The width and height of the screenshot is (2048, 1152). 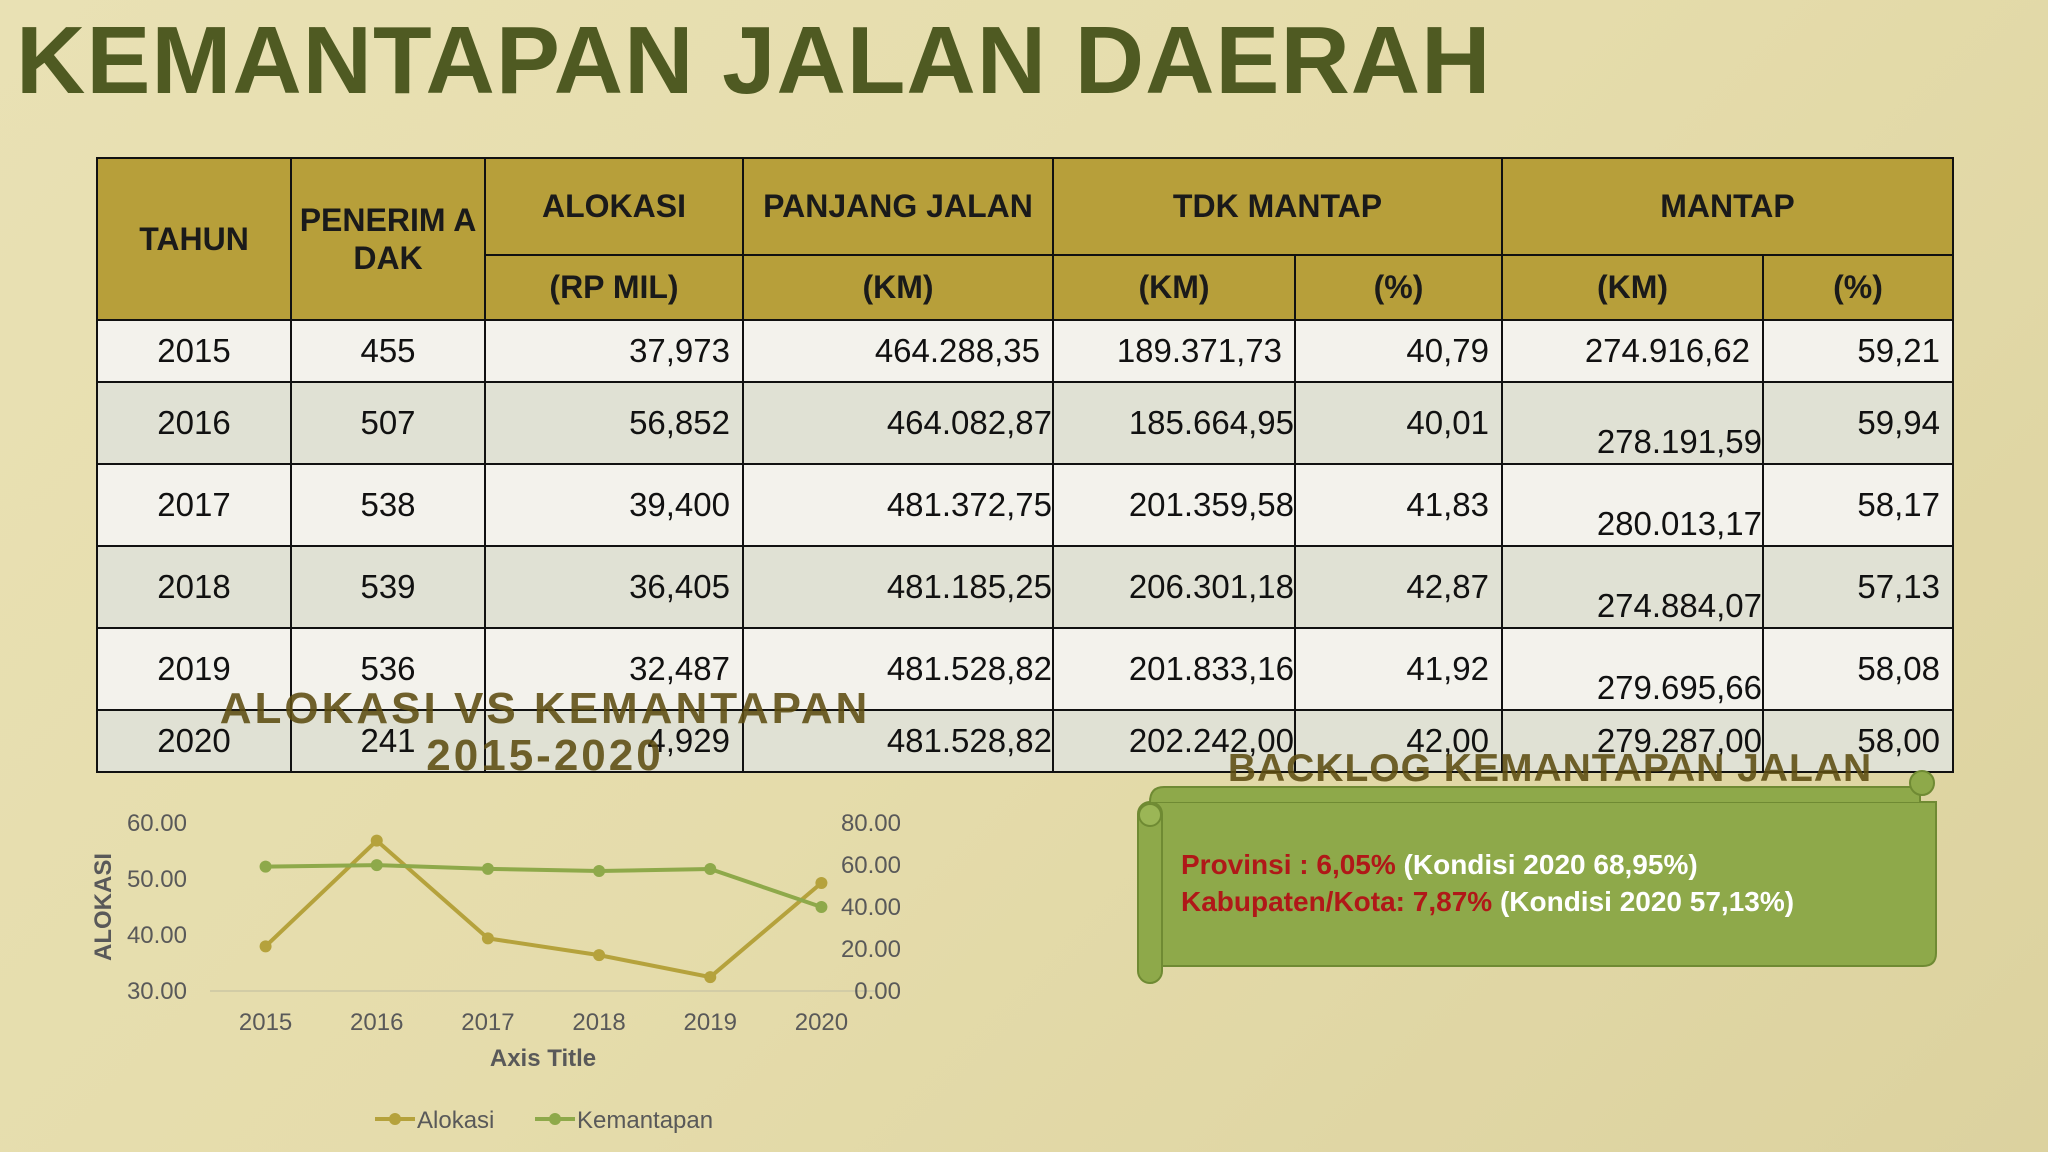 I want to click on header-mantap-km: (KM), so click(x=1632, y=287).